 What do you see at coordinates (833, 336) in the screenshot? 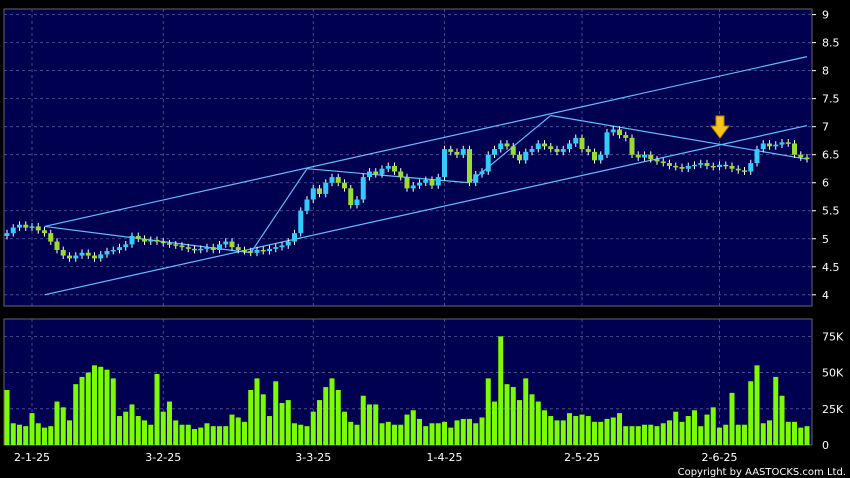
I see `volume-tick-label: 75K` at bounding box center [833, 336].